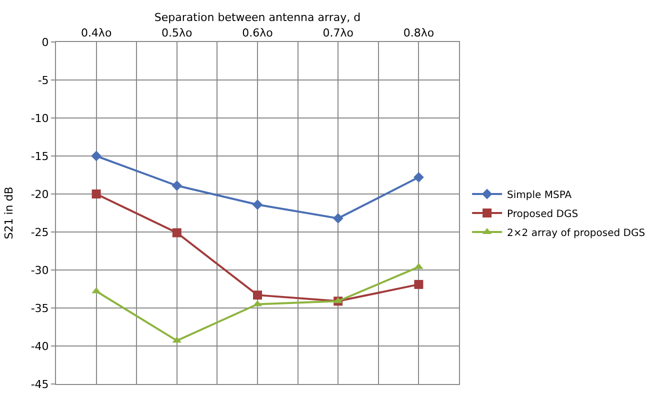 The width and height of the screenshot is (659, 399). I want to click on y-tick-label: 0, so click(45, 42).